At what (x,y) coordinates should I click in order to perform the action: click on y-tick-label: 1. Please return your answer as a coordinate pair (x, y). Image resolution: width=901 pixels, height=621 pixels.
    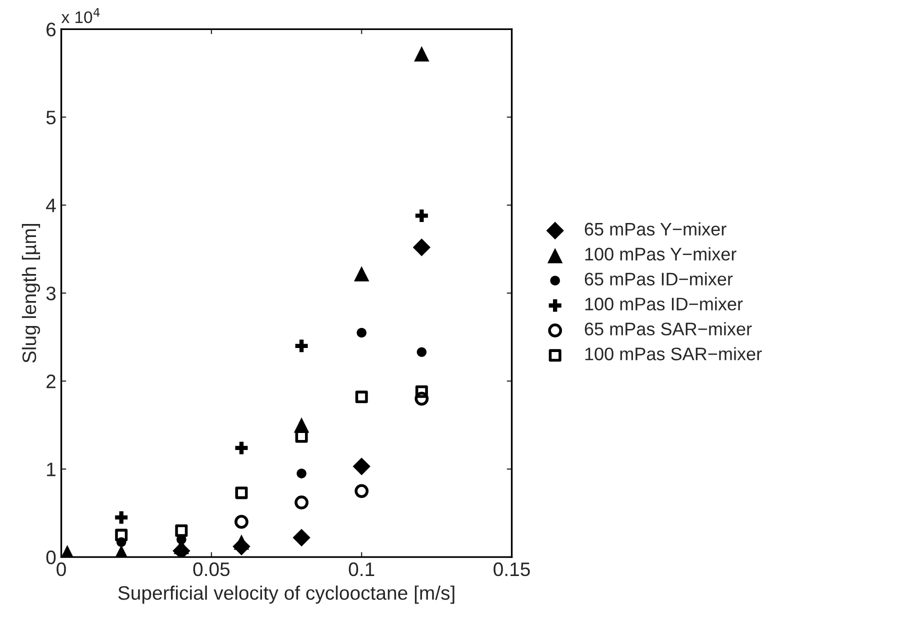
    Looking at the image, I should click on (51, 469).